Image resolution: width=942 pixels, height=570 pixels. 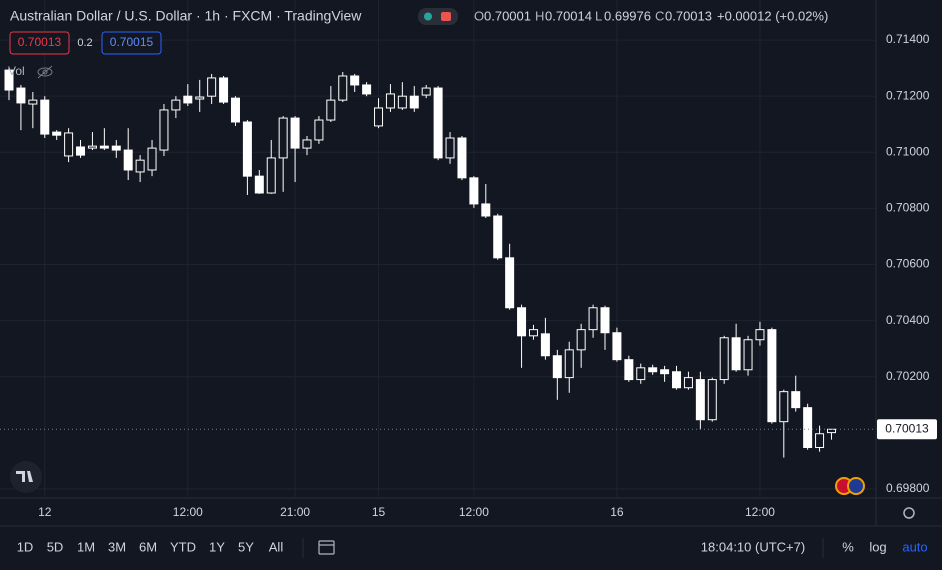 What do you see at coordinates (908, 39) in the screenshot?
I see `y-tick-label: 0.71400` at bounding box center [908, 39].